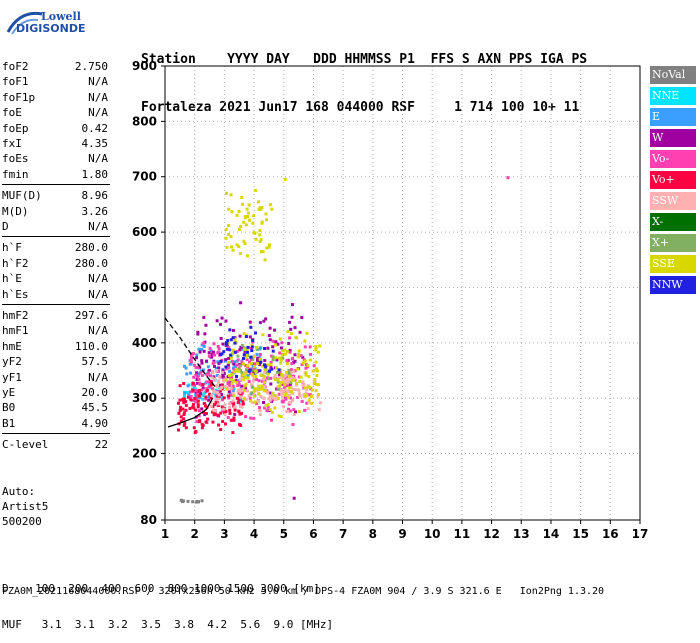  I want to click on param-divider, so click(56, 304).